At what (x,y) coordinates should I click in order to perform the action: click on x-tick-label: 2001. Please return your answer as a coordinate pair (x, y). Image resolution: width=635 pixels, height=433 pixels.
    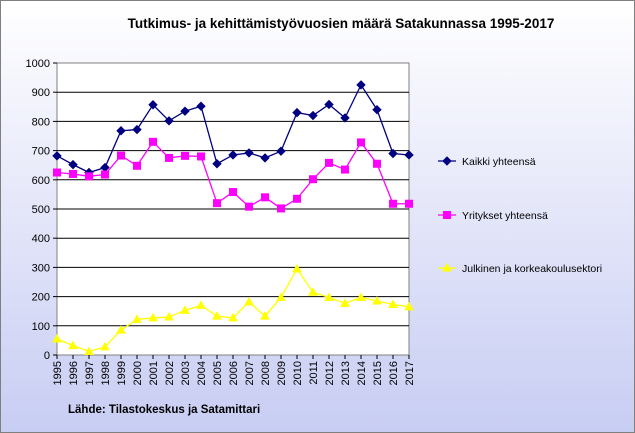
    Looking at the image, I should click on (154, 373).